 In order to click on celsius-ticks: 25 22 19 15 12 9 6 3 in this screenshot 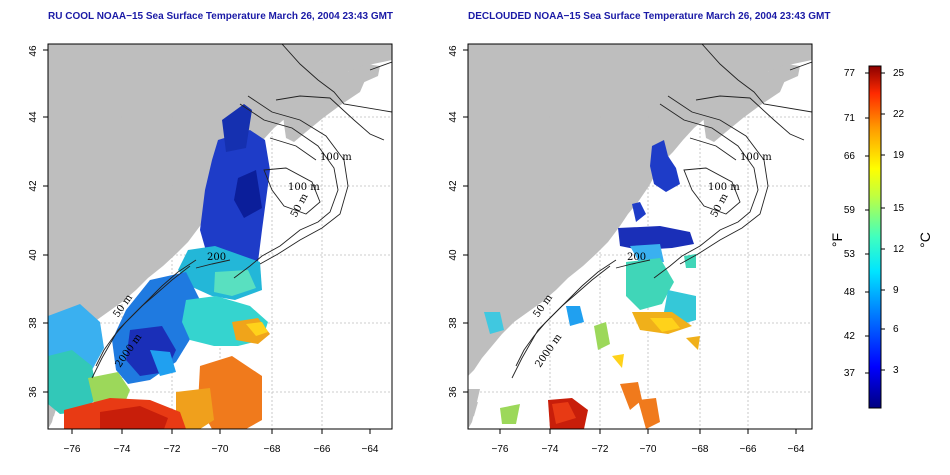, I will do `click(899, 222)`.